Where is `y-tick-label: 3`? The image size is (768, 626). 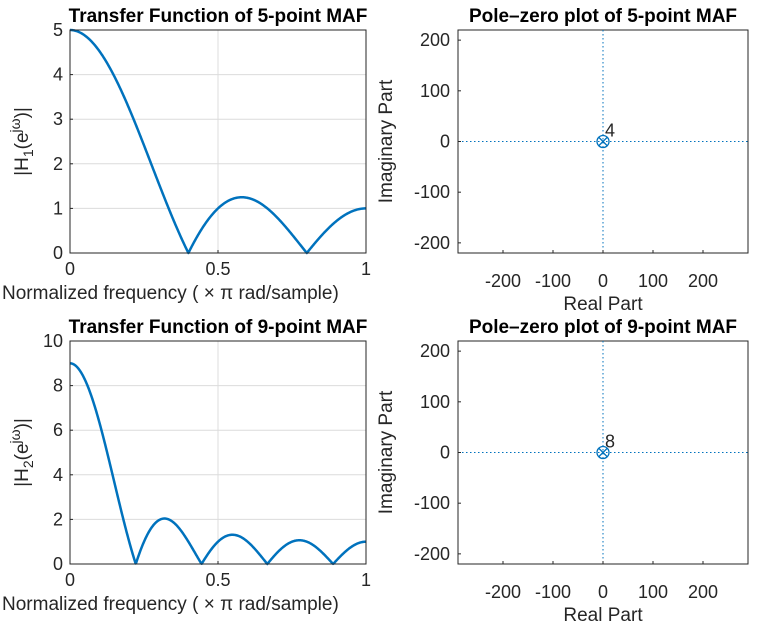 y-tick-label: 3 is located at coordinates (58, 119).